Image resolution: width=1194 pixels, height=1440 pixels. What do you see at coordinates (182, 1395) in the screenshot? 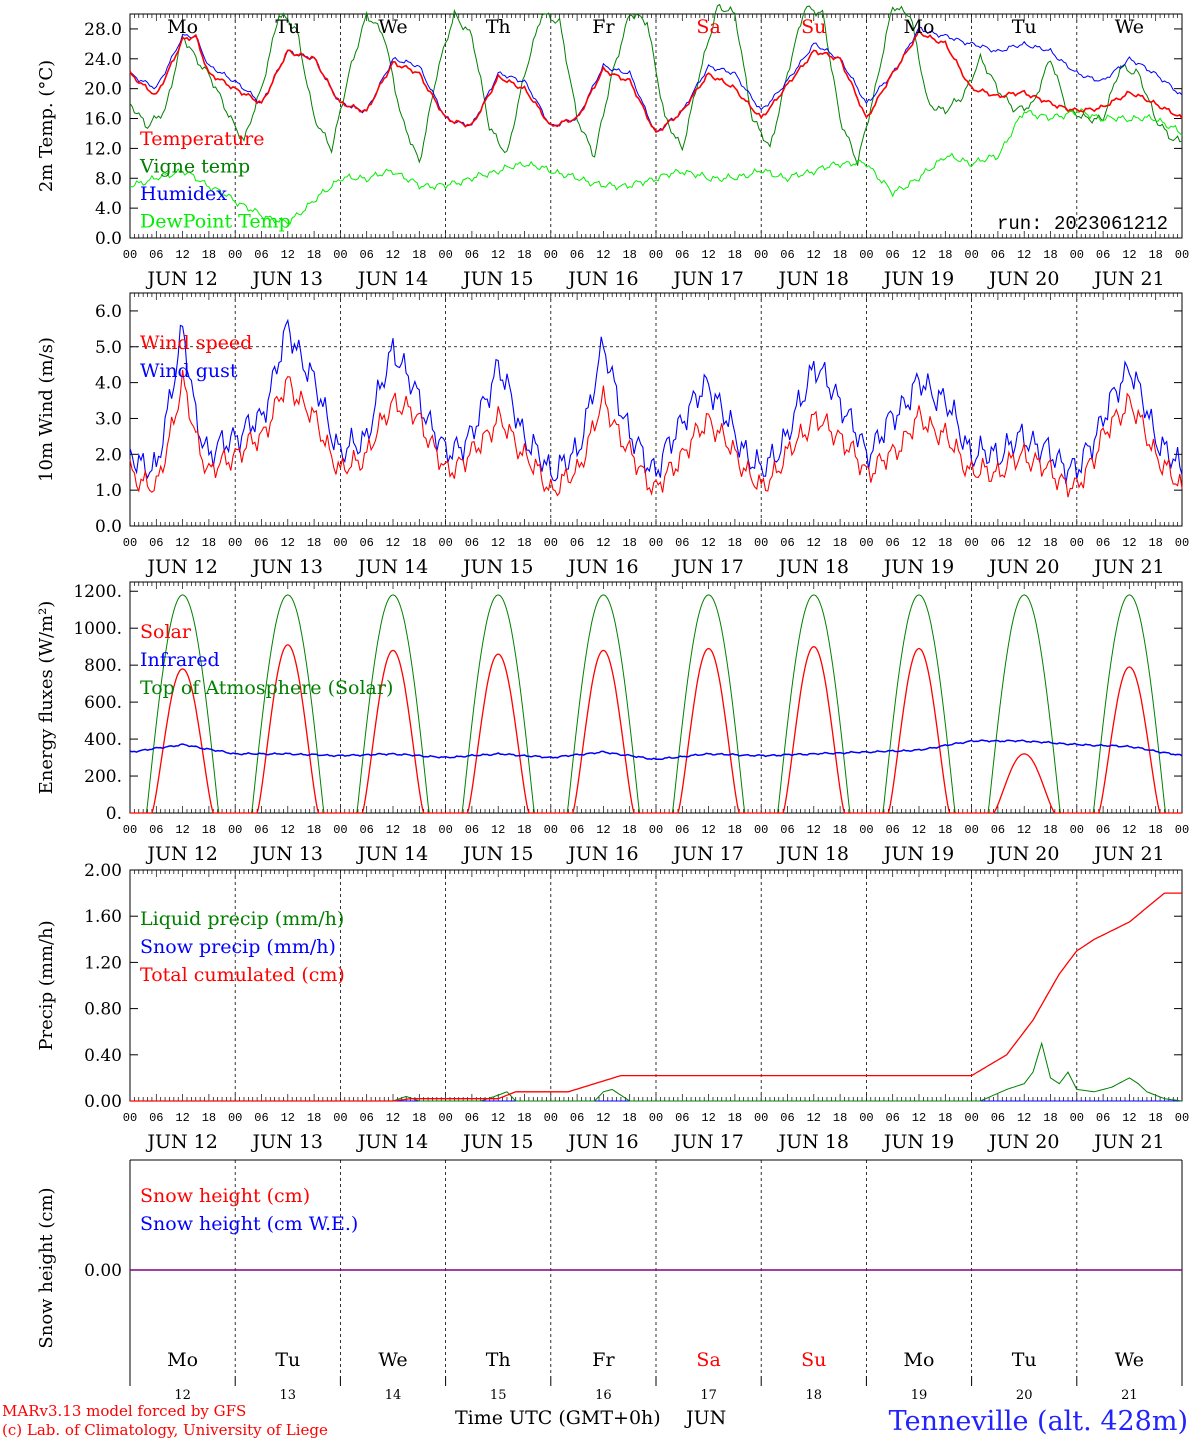
I see `day-number-label: 12` at bounding box center [182, 1395].